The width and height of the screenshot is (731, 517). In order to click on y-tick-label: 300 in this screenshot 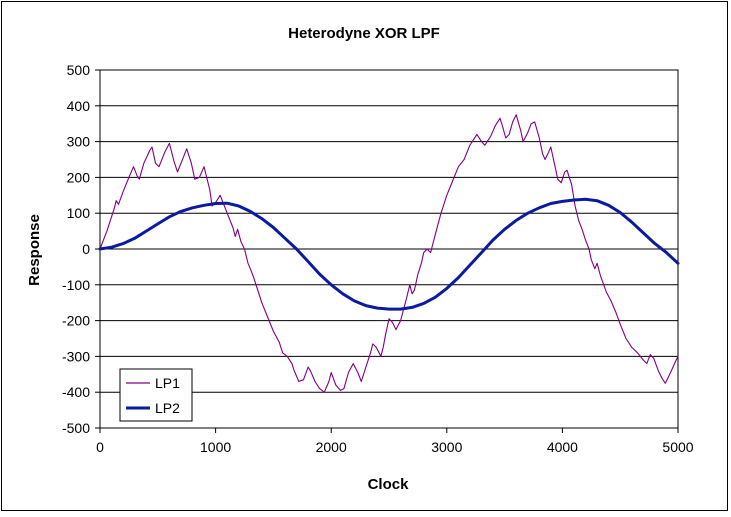, I will do `click(79, 142)`.